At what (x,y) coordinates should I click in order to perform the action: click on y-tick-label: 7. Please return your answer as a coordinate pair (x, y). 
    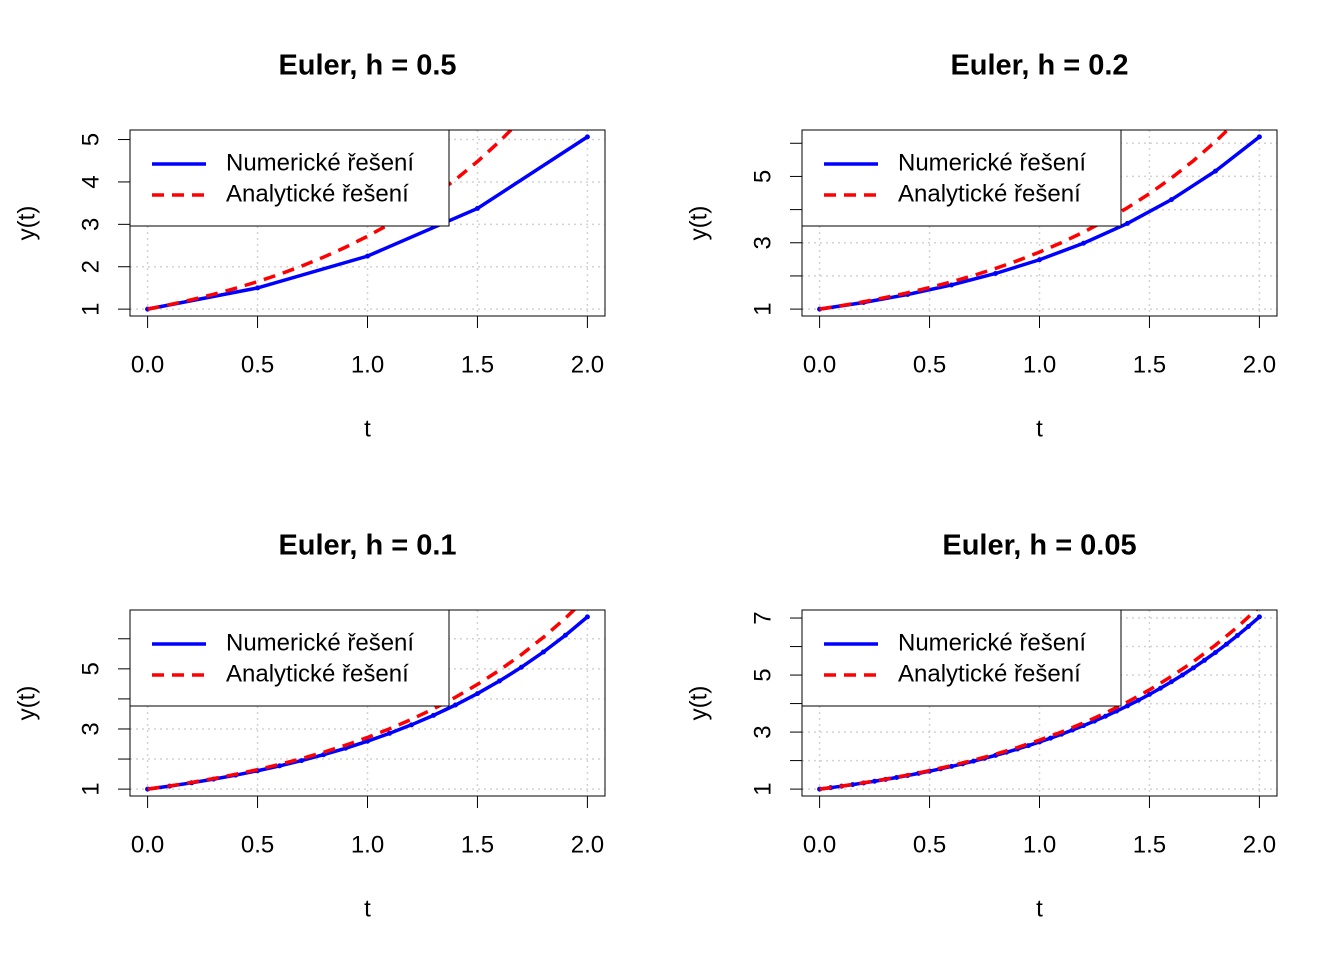
    Looking at the image, I should click on (762, 617).